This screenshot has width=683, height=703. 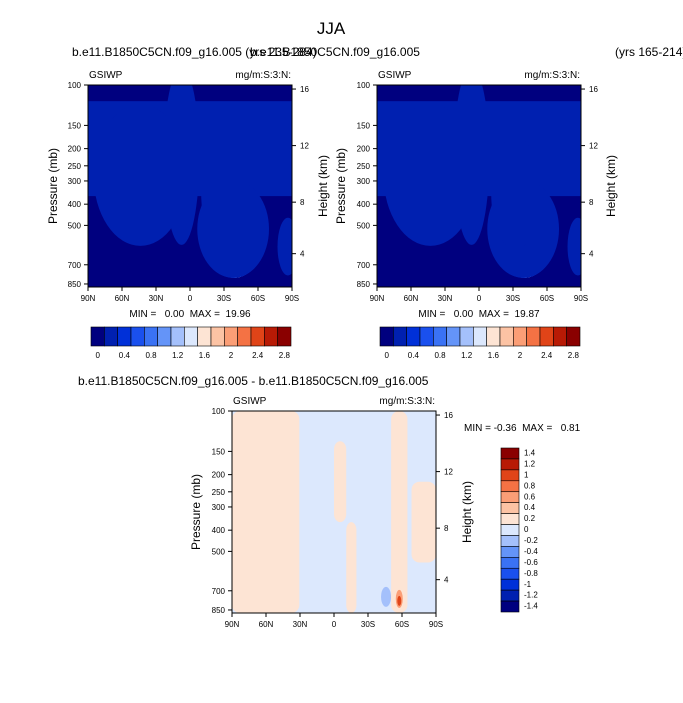 I want to click on y-tick-label: 850, so click(x=75, y=284).